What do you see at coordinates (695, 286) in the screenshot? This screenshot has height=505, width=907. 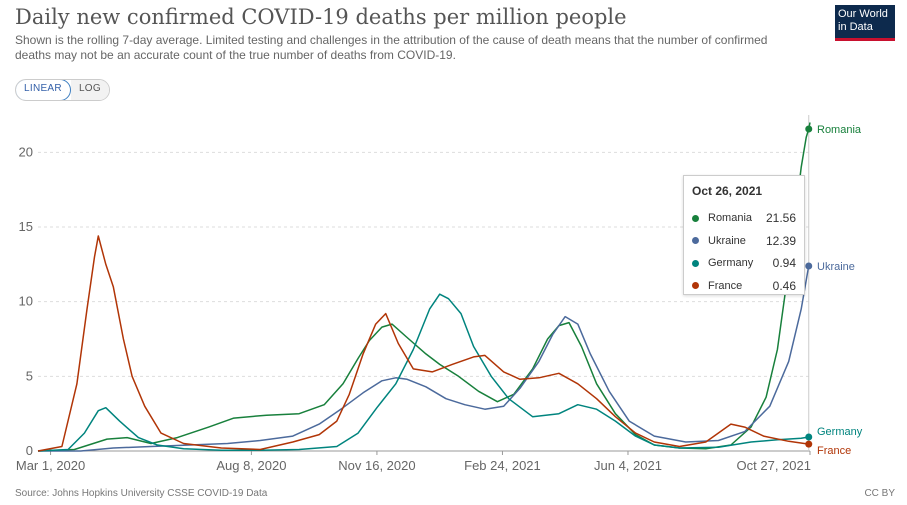 I see `france-dot-icon` at bounding box center [695, 286].